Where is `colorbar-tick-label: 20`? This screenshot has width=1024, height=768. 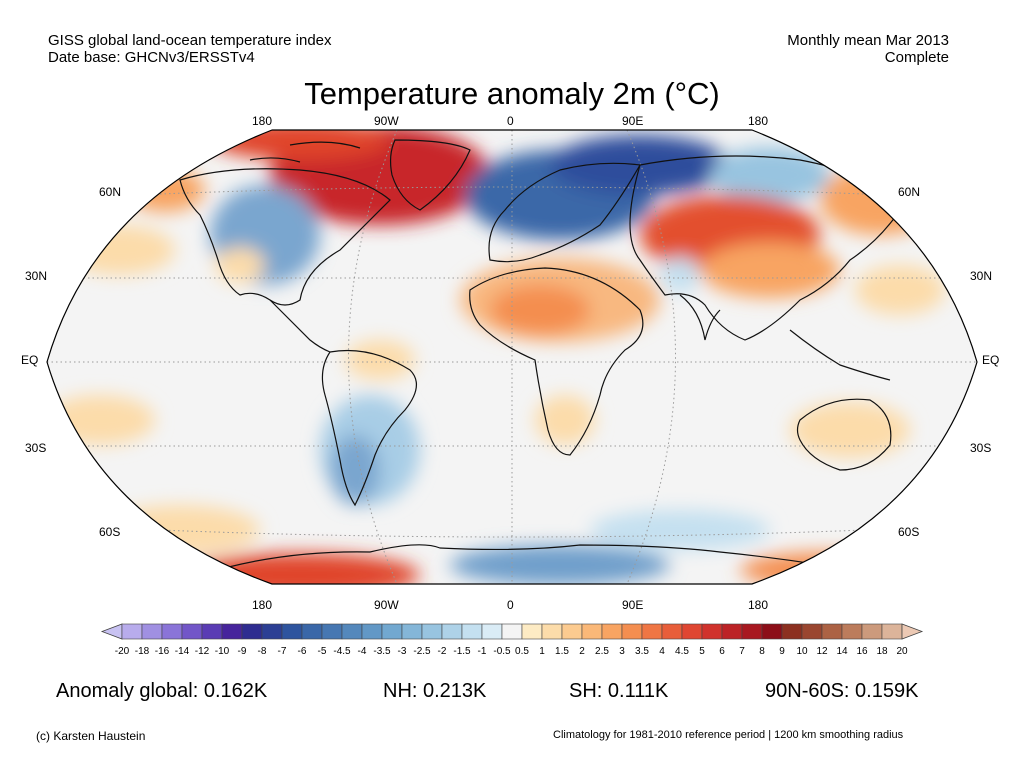
colorbar-tick-label: 20 is located at coordinates (902, 651).